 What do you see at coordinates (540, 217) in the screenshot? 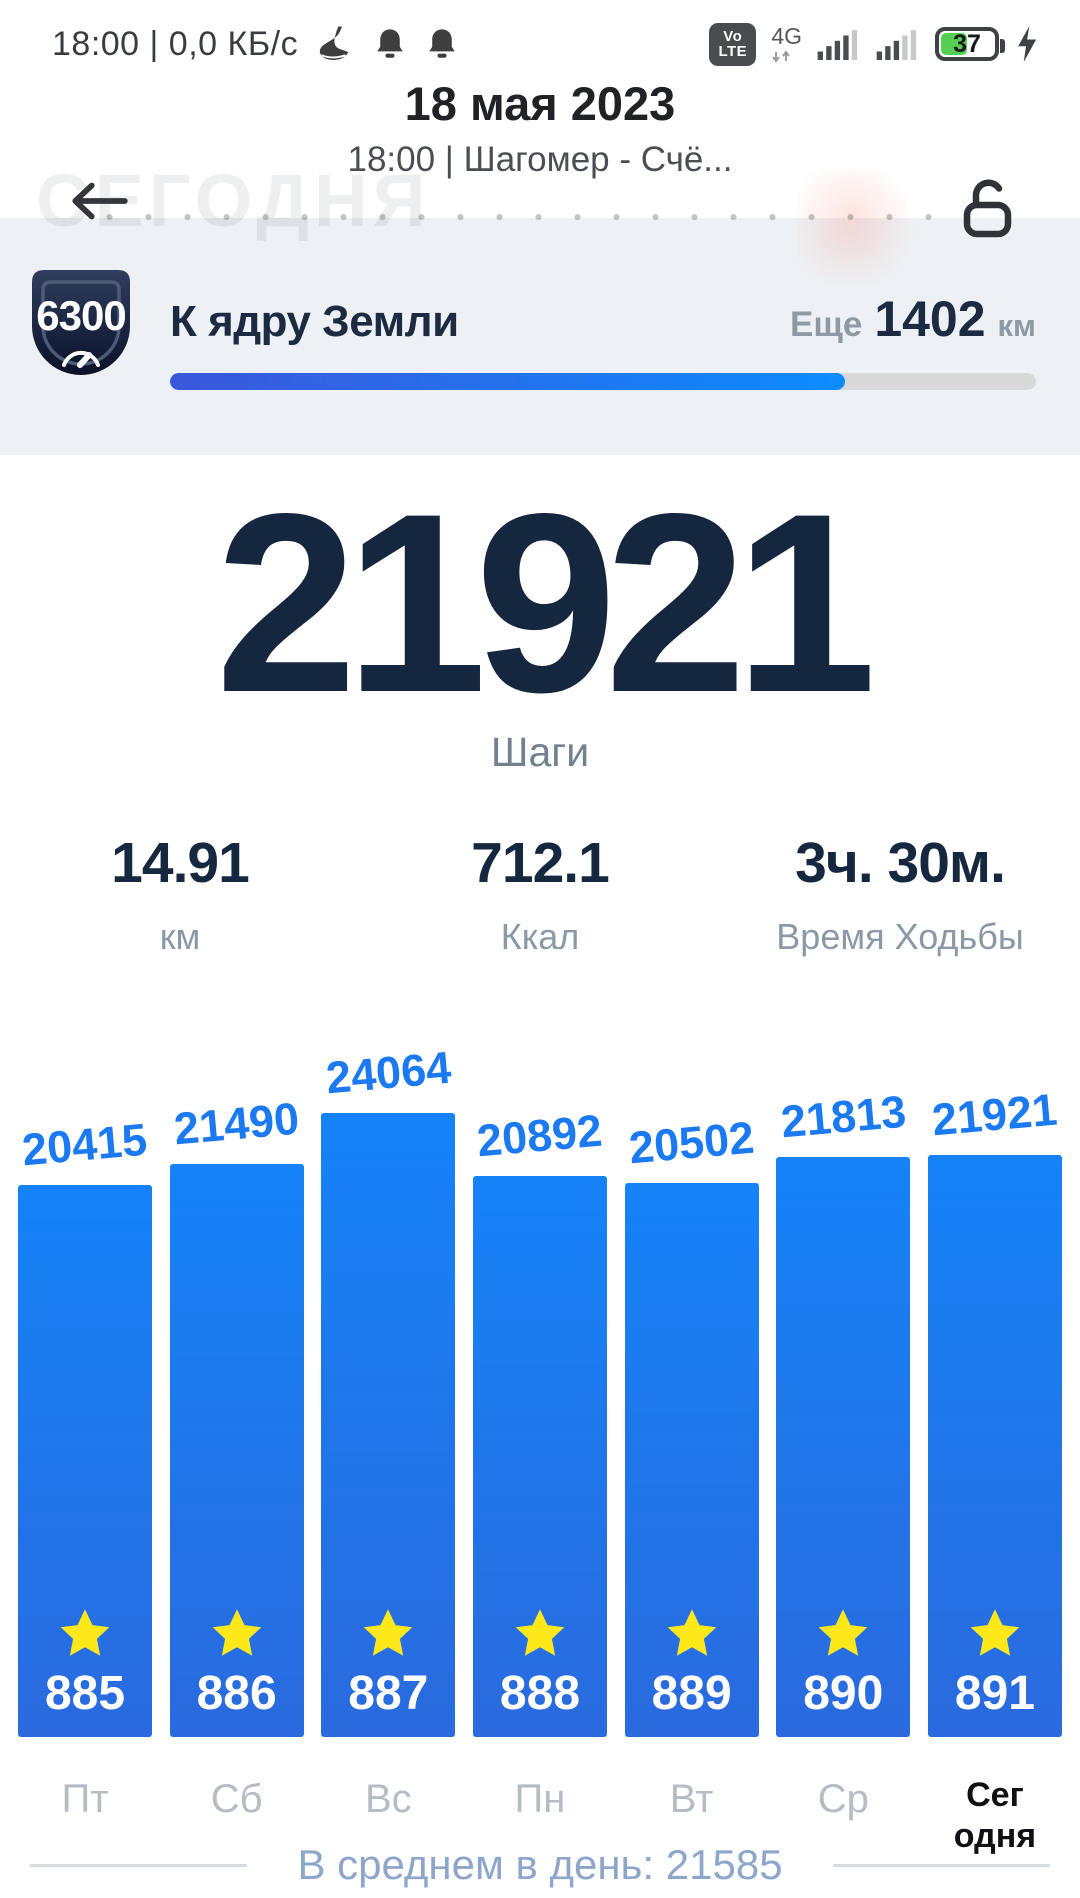
I see `drag-handle-dots` at bounding box center [540, 217].